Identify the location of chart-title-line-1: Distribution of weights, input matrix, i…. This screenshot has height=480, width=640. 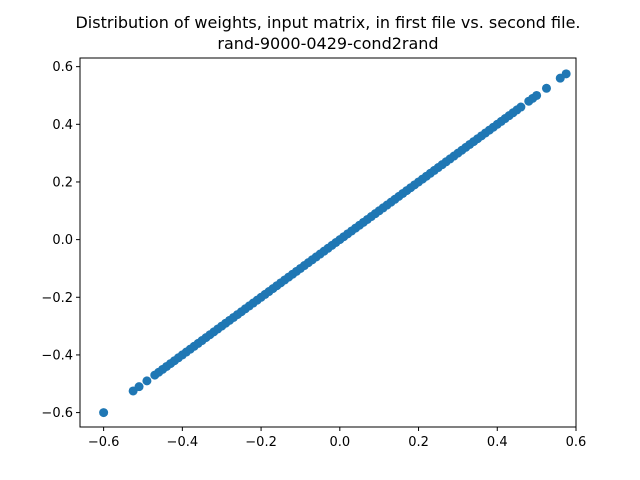
(327, 22).